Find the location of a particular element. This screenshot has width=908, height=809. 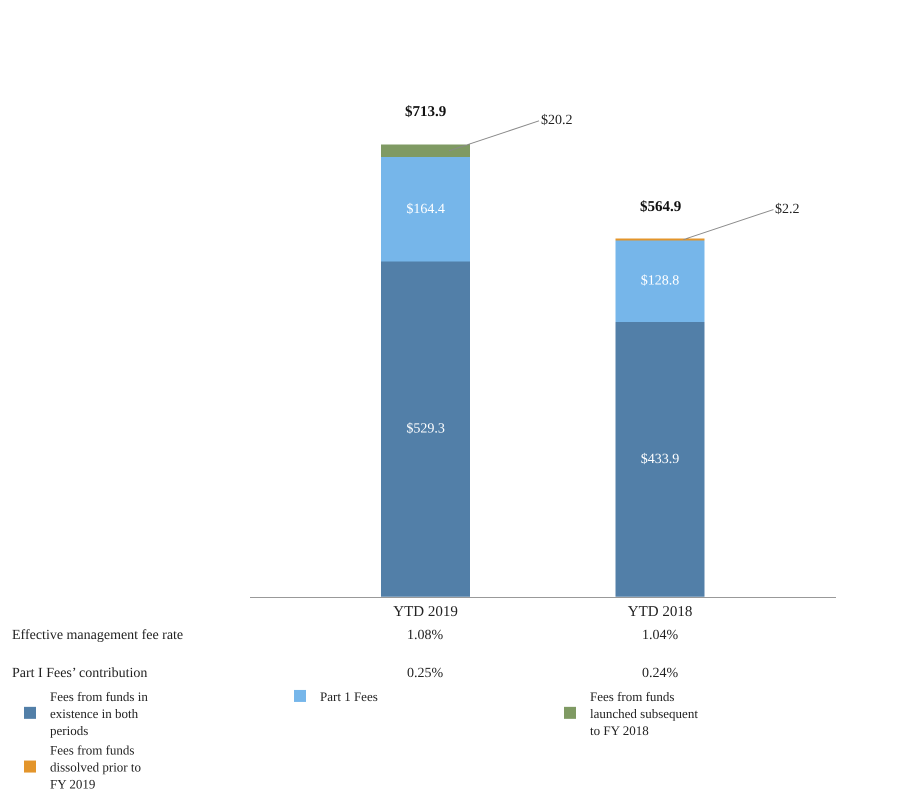

total-label: $713.9 is located at coordinates (425, 112).